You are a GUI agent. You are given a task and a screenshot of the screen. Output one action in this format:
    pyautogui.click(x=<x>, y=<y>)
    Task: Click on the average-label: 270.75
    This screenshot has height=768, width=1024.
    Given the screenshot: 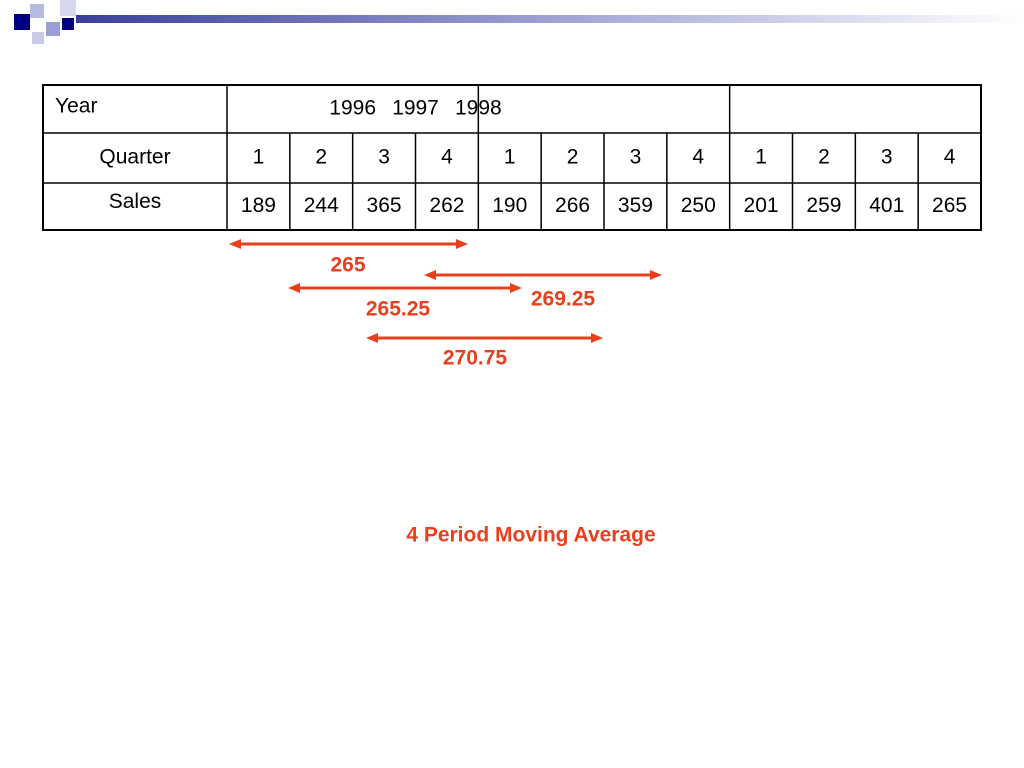 What is the action you would take?
    pyautogui.click(x=475, y=358)
    